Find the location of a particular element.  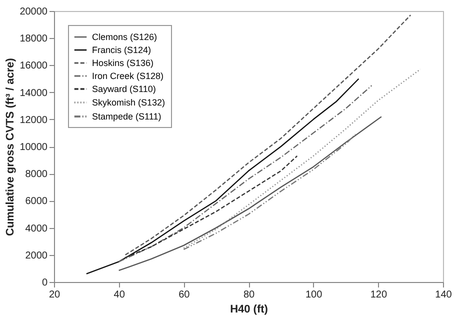

y-tick-label: 14000 is located at coordinates (34, 93).